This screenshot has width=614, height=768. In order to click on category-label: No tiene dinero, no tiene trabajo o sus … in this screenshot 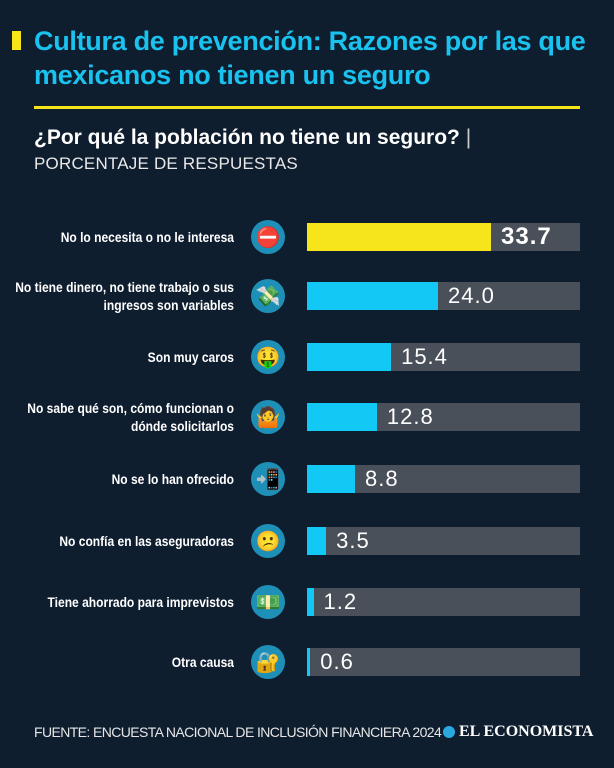, I will do `click(125, 296)`.